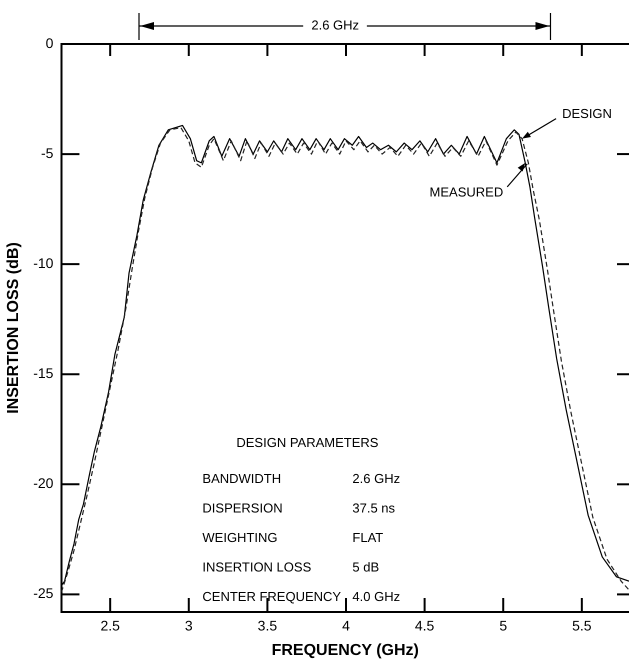  Describe the element at coordinates (110, 625) in the screenshot. I see `x-tick-label: 2.5` at that location.